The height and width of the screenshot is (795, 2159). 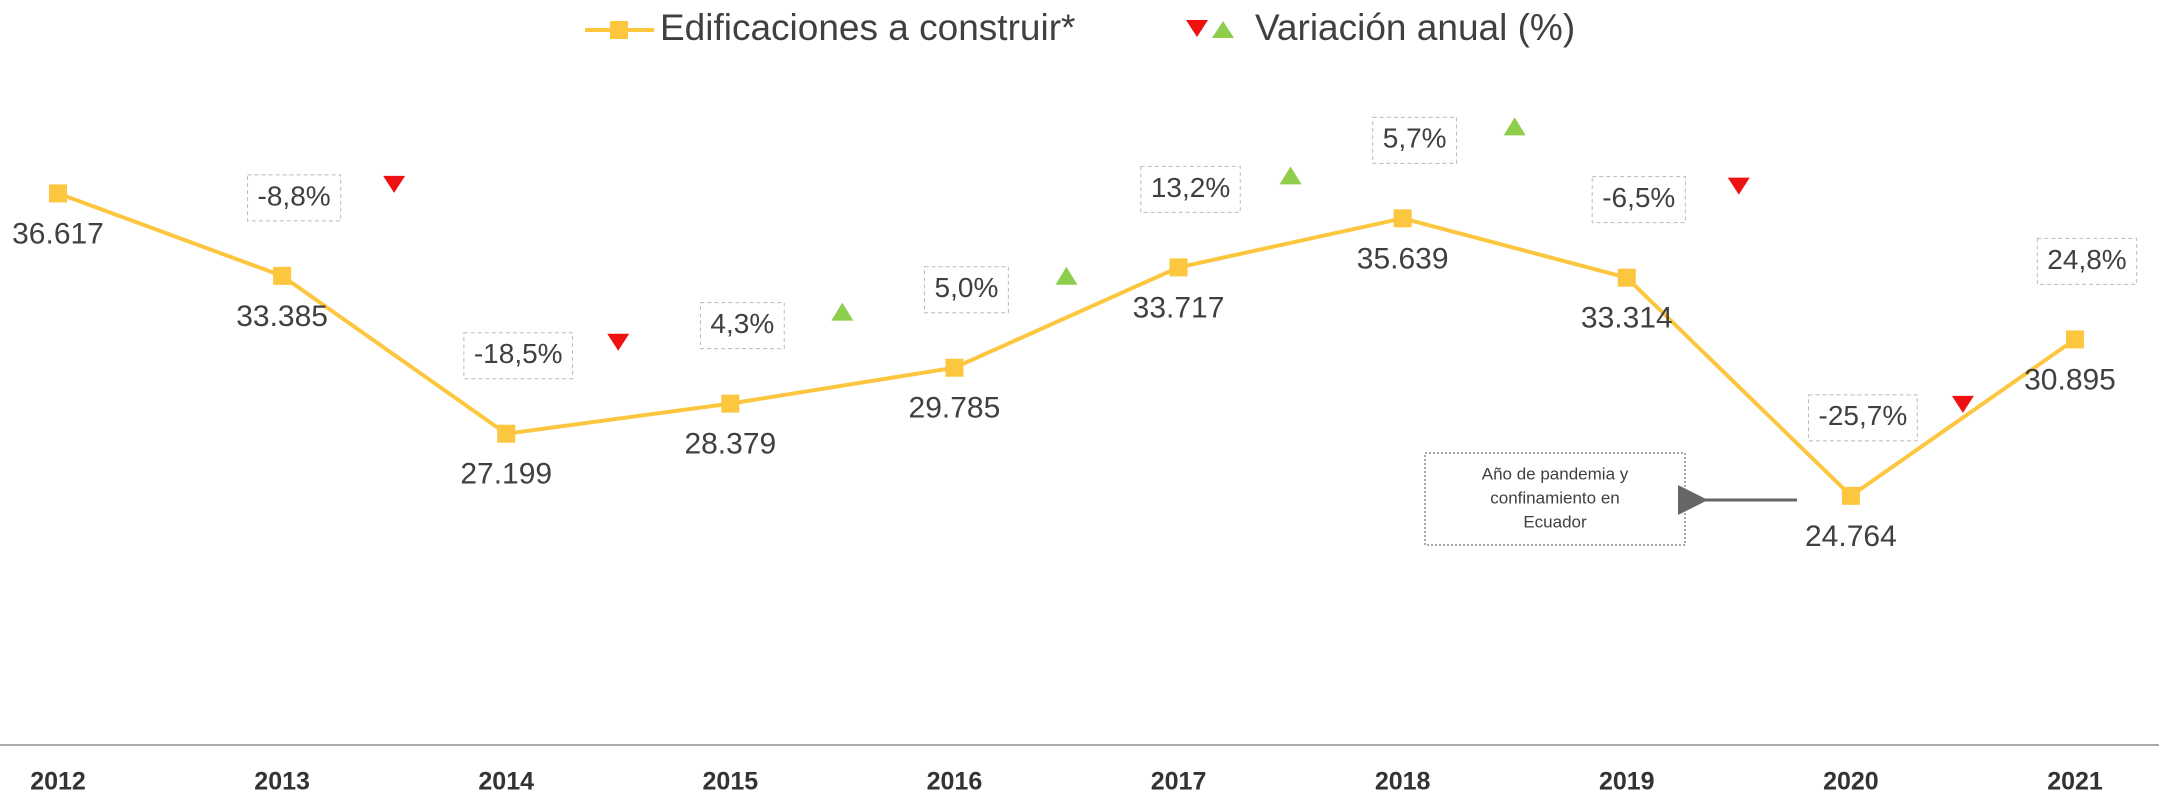 What do you see at coordinates (1415, 27) in the screenshot?
I see `legend-label: Variación anual (%)` at bounding box center [1415, 27].